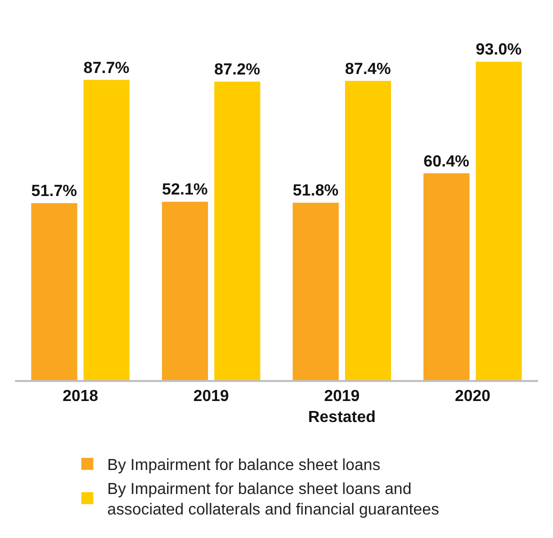 This screenshot has height=538, width=553. Describe the element at coordinates (107, 67) in the screenshot. I see `data-label: 87.7%` at that location.